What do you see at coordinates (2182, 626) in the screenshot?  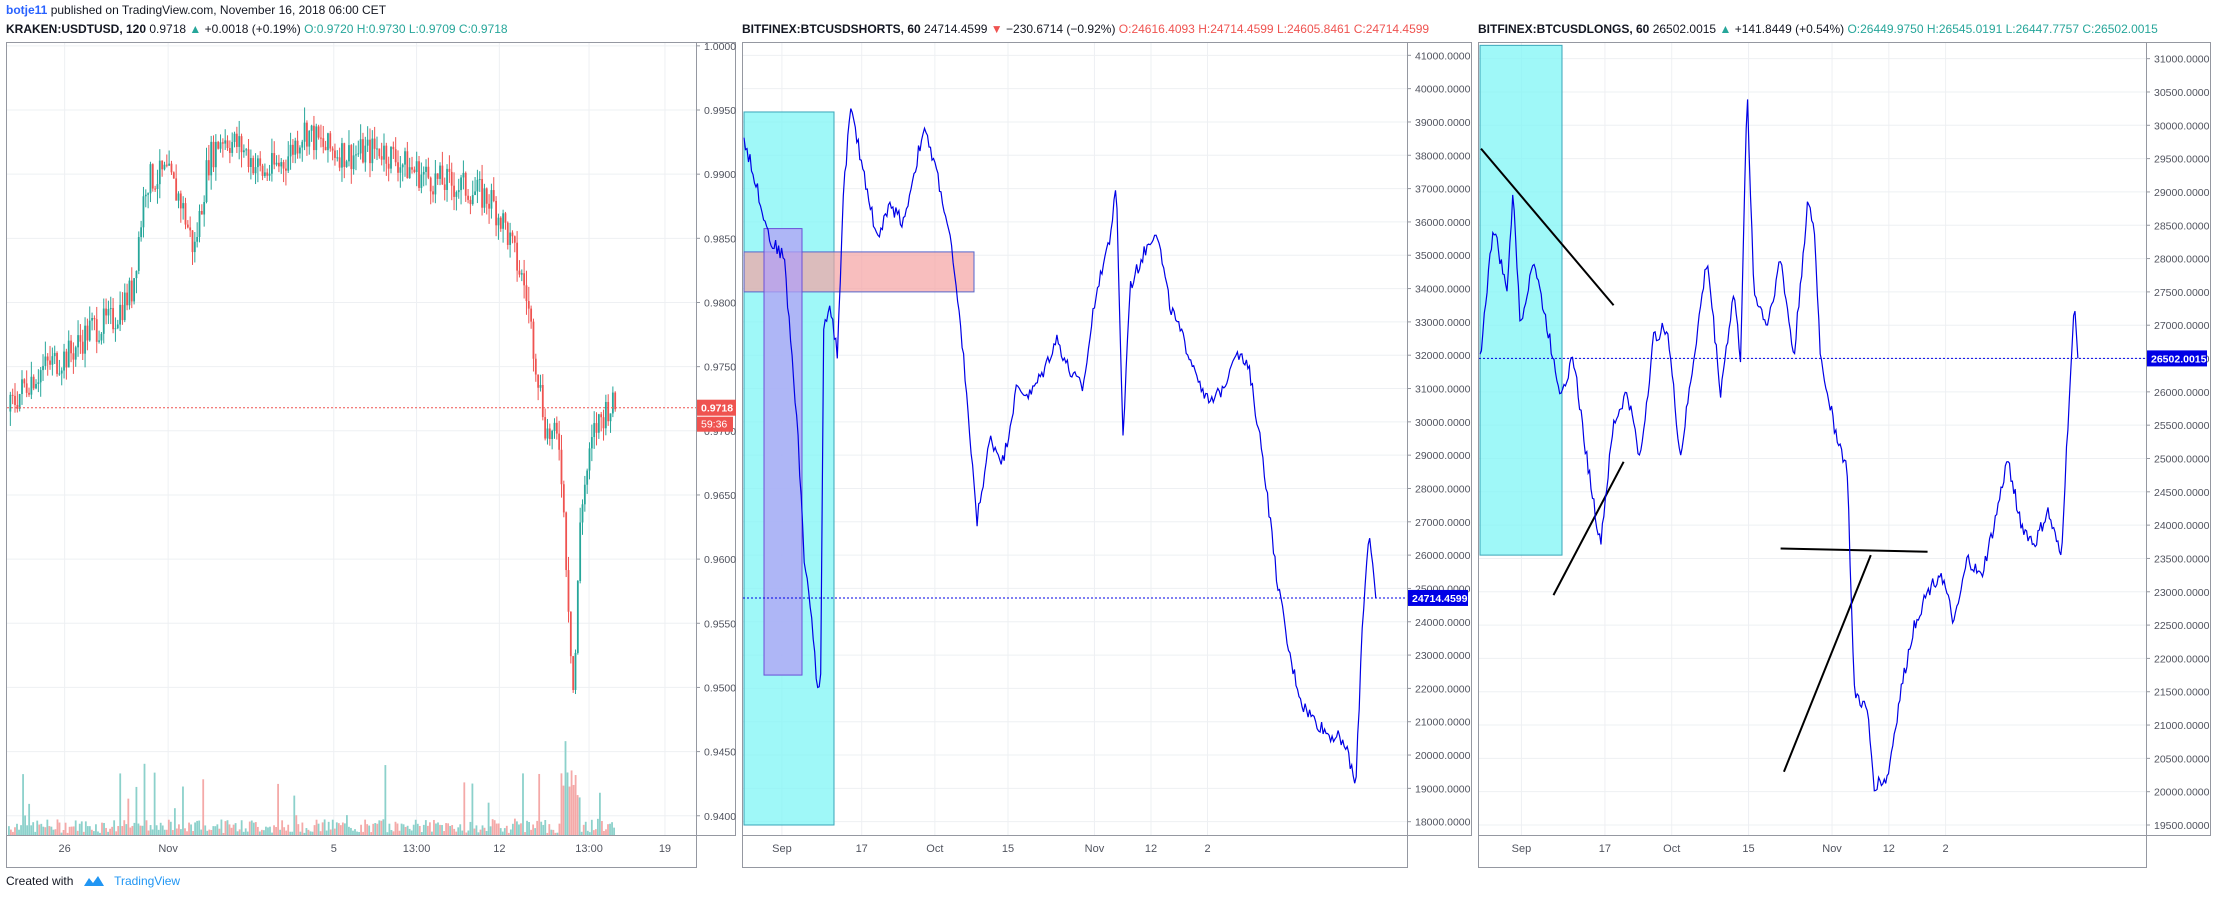 I see `y-tick-label: 22500.0000` at bounding box center [2182, 626].